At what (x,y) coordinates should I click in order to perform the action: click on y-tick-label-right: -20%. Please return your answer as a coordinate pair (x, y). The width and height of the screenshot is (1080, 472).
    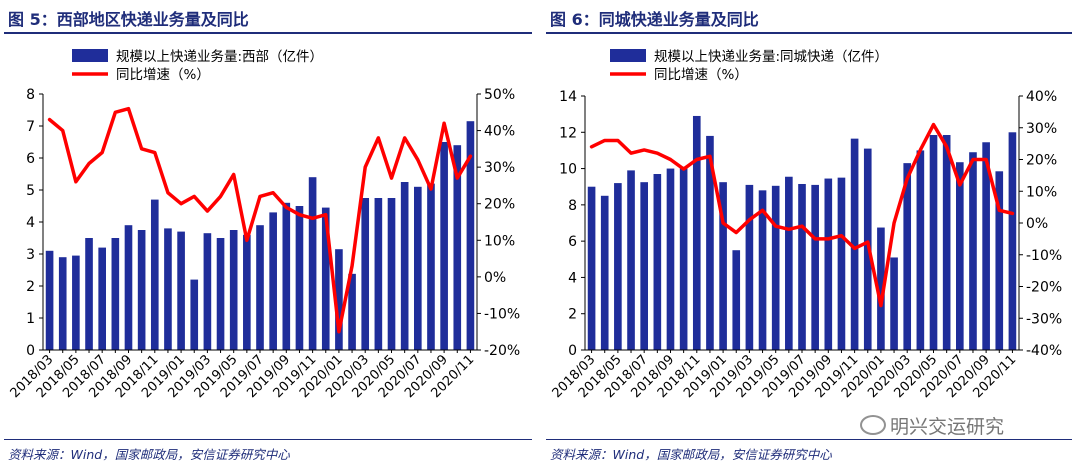
    Looking at the image, I should click on (502, 351).